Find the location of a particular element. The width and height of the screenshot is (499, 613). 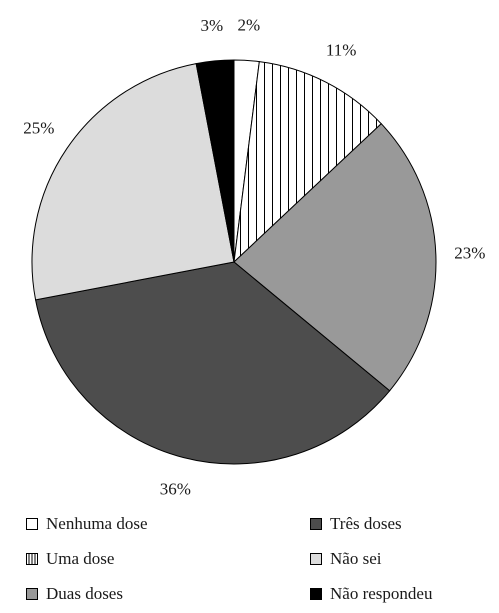

legend-item-duas-doses: Duas doses is located at coordinates (74, 594).